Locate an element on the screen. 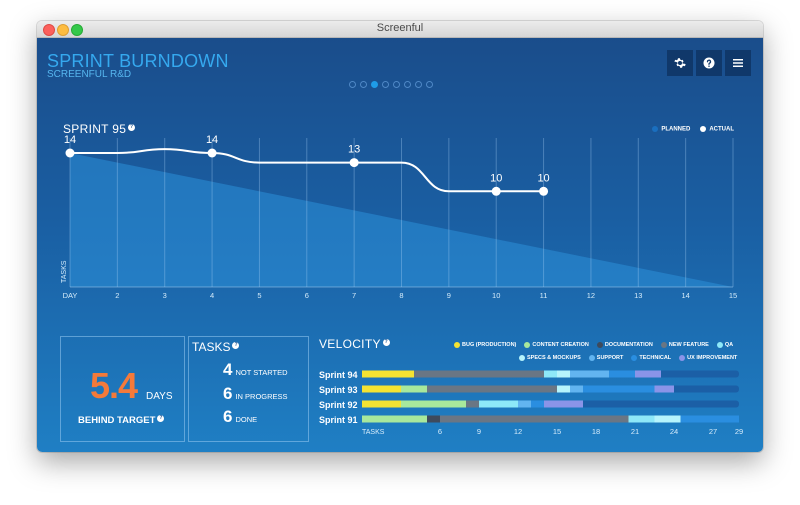 The image size is (800, 505). legend-actual-label: ACTUAL is located at coordinates (721, 129).